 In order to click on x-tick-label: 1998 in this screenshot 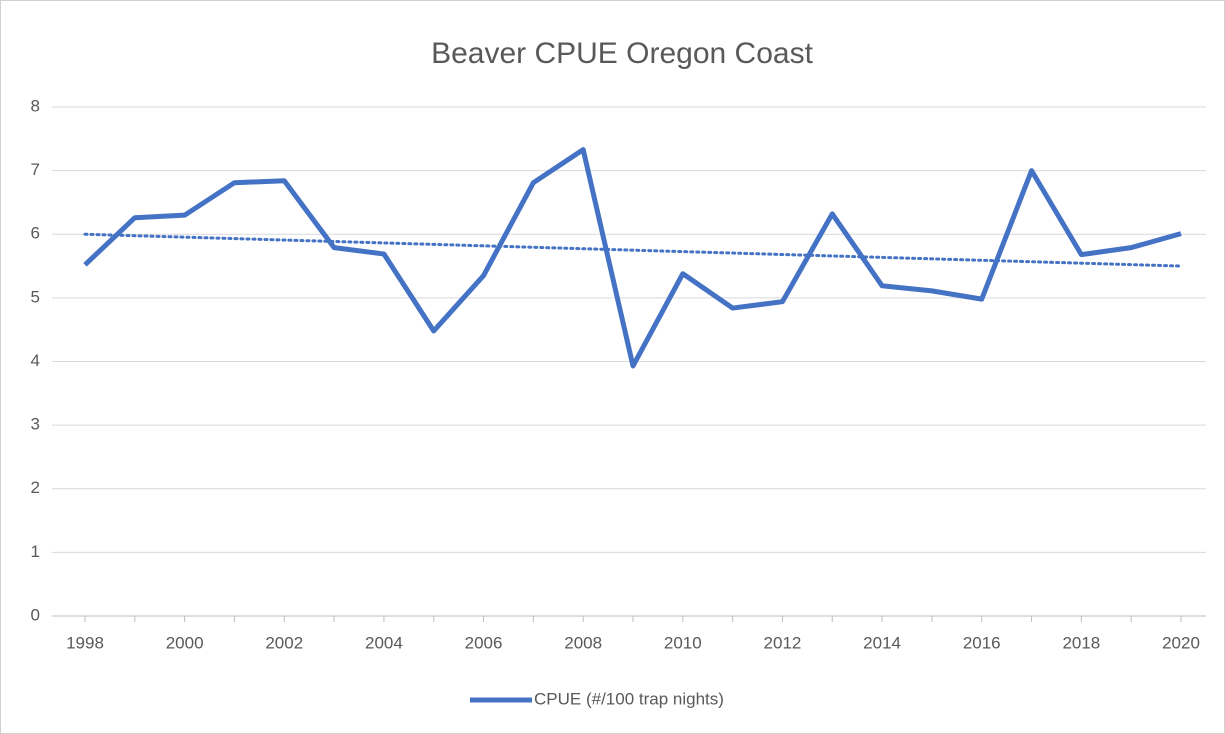, I will do `click(85, 642)`.